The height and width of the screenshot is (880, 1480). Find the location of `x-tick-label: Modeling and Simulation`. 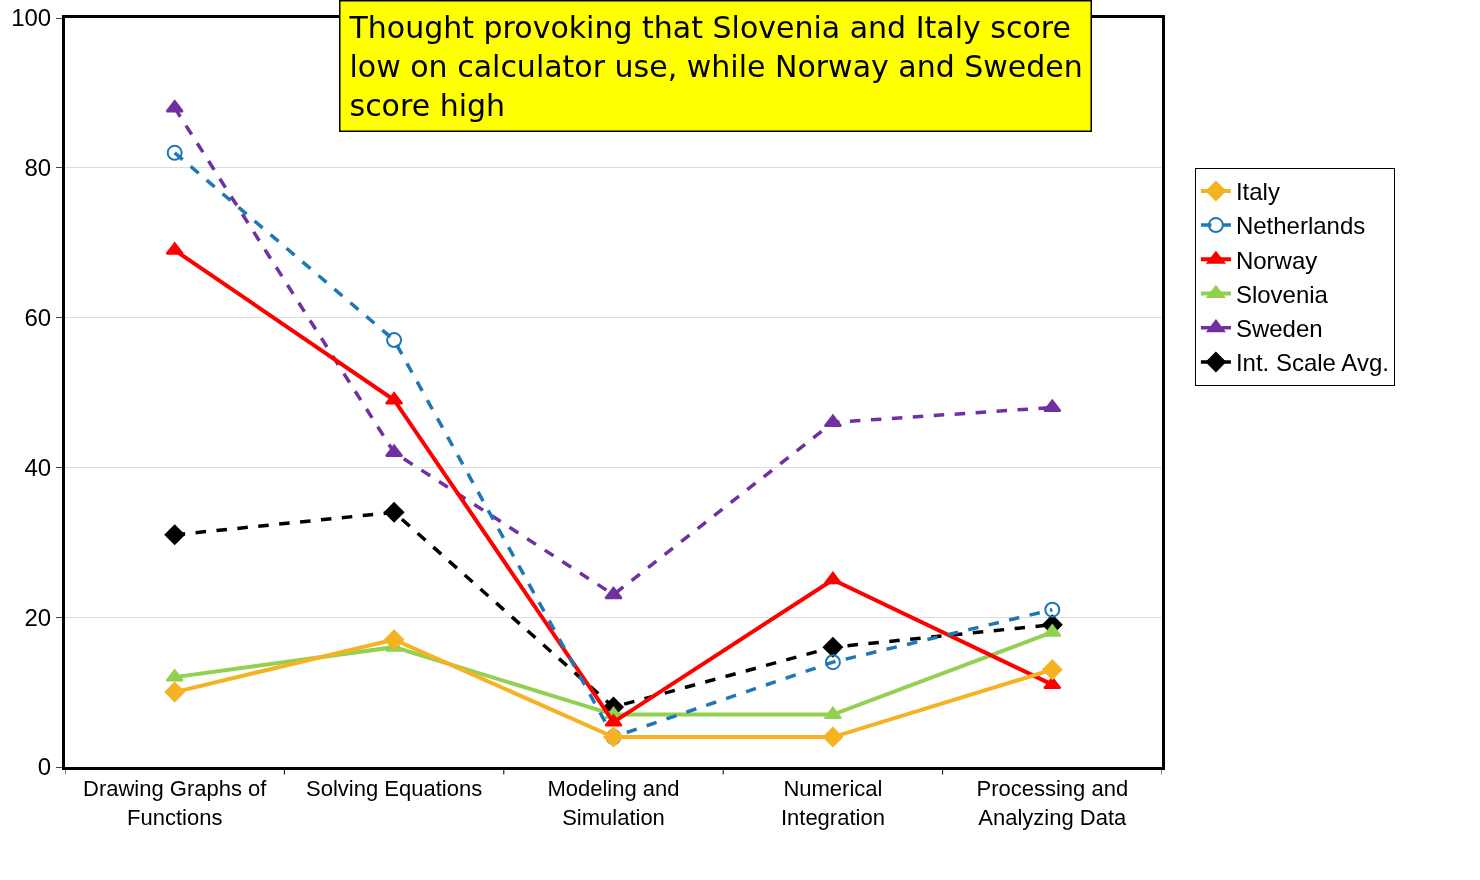

x-tick-label: Modeling and Simulation is located at coordinates (613, 803).